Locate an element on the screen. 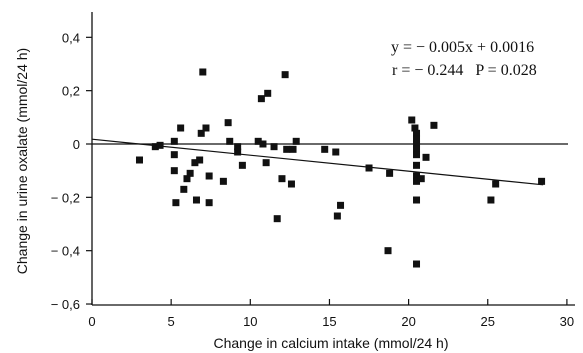 The height and width of the screenshot is (353, 583). x-axis-title: Change in calcium intake (mmol/24 h) is located at coordinates (331, 343).